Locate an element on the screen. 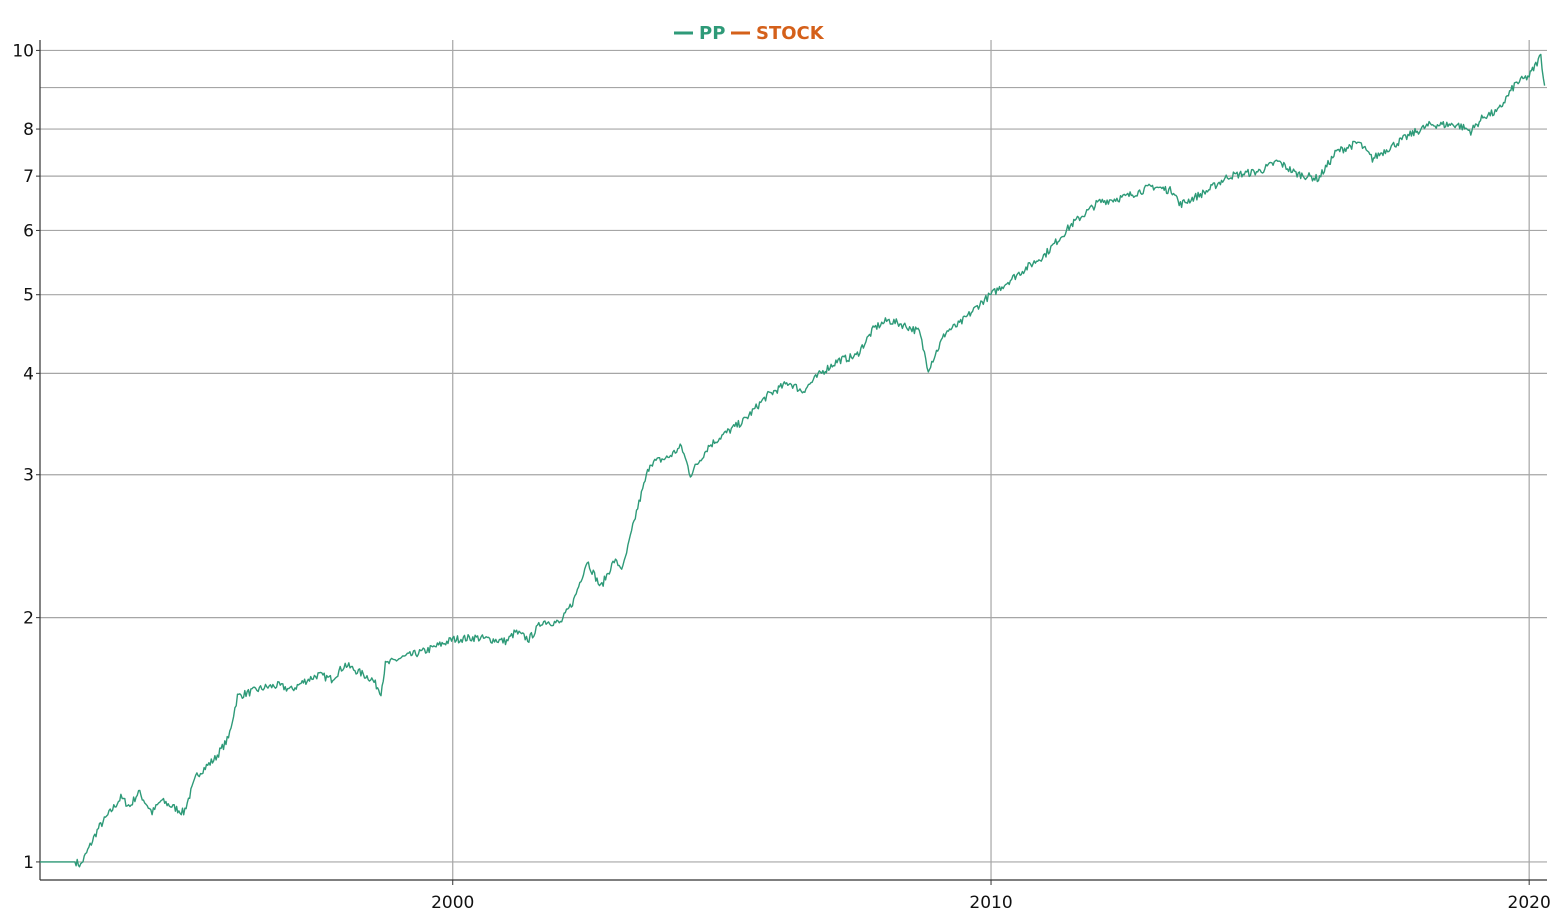 The width and height of the screenshot is (1563, 915). x-tick-label-2010: 2010 is located at coordinates (990, 903).